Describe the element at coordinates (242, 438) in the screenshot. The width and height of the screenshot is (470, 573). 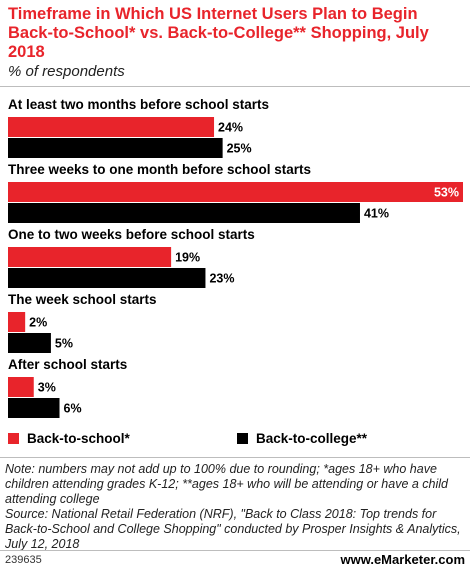
I see `legend-swatch-black` at that location.